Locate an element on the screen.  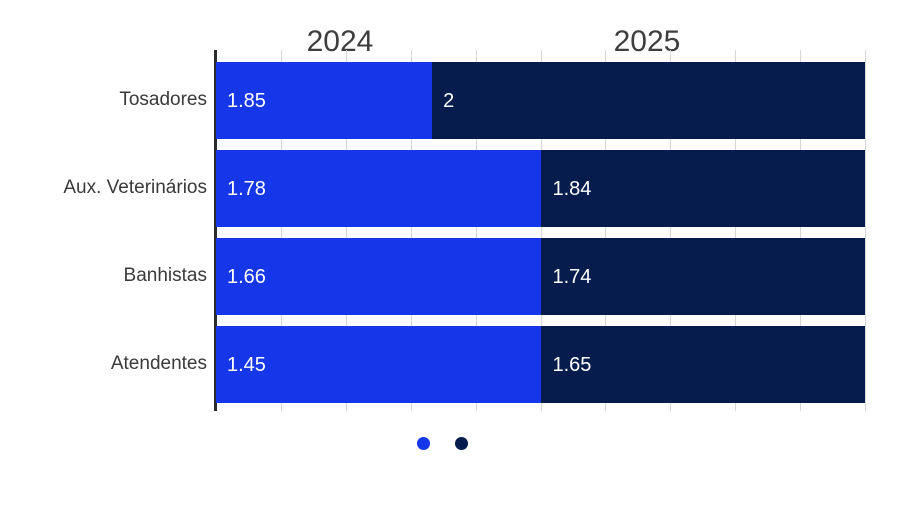
bar-segment-2024: 1.66 is located at coordinates (379, 276).